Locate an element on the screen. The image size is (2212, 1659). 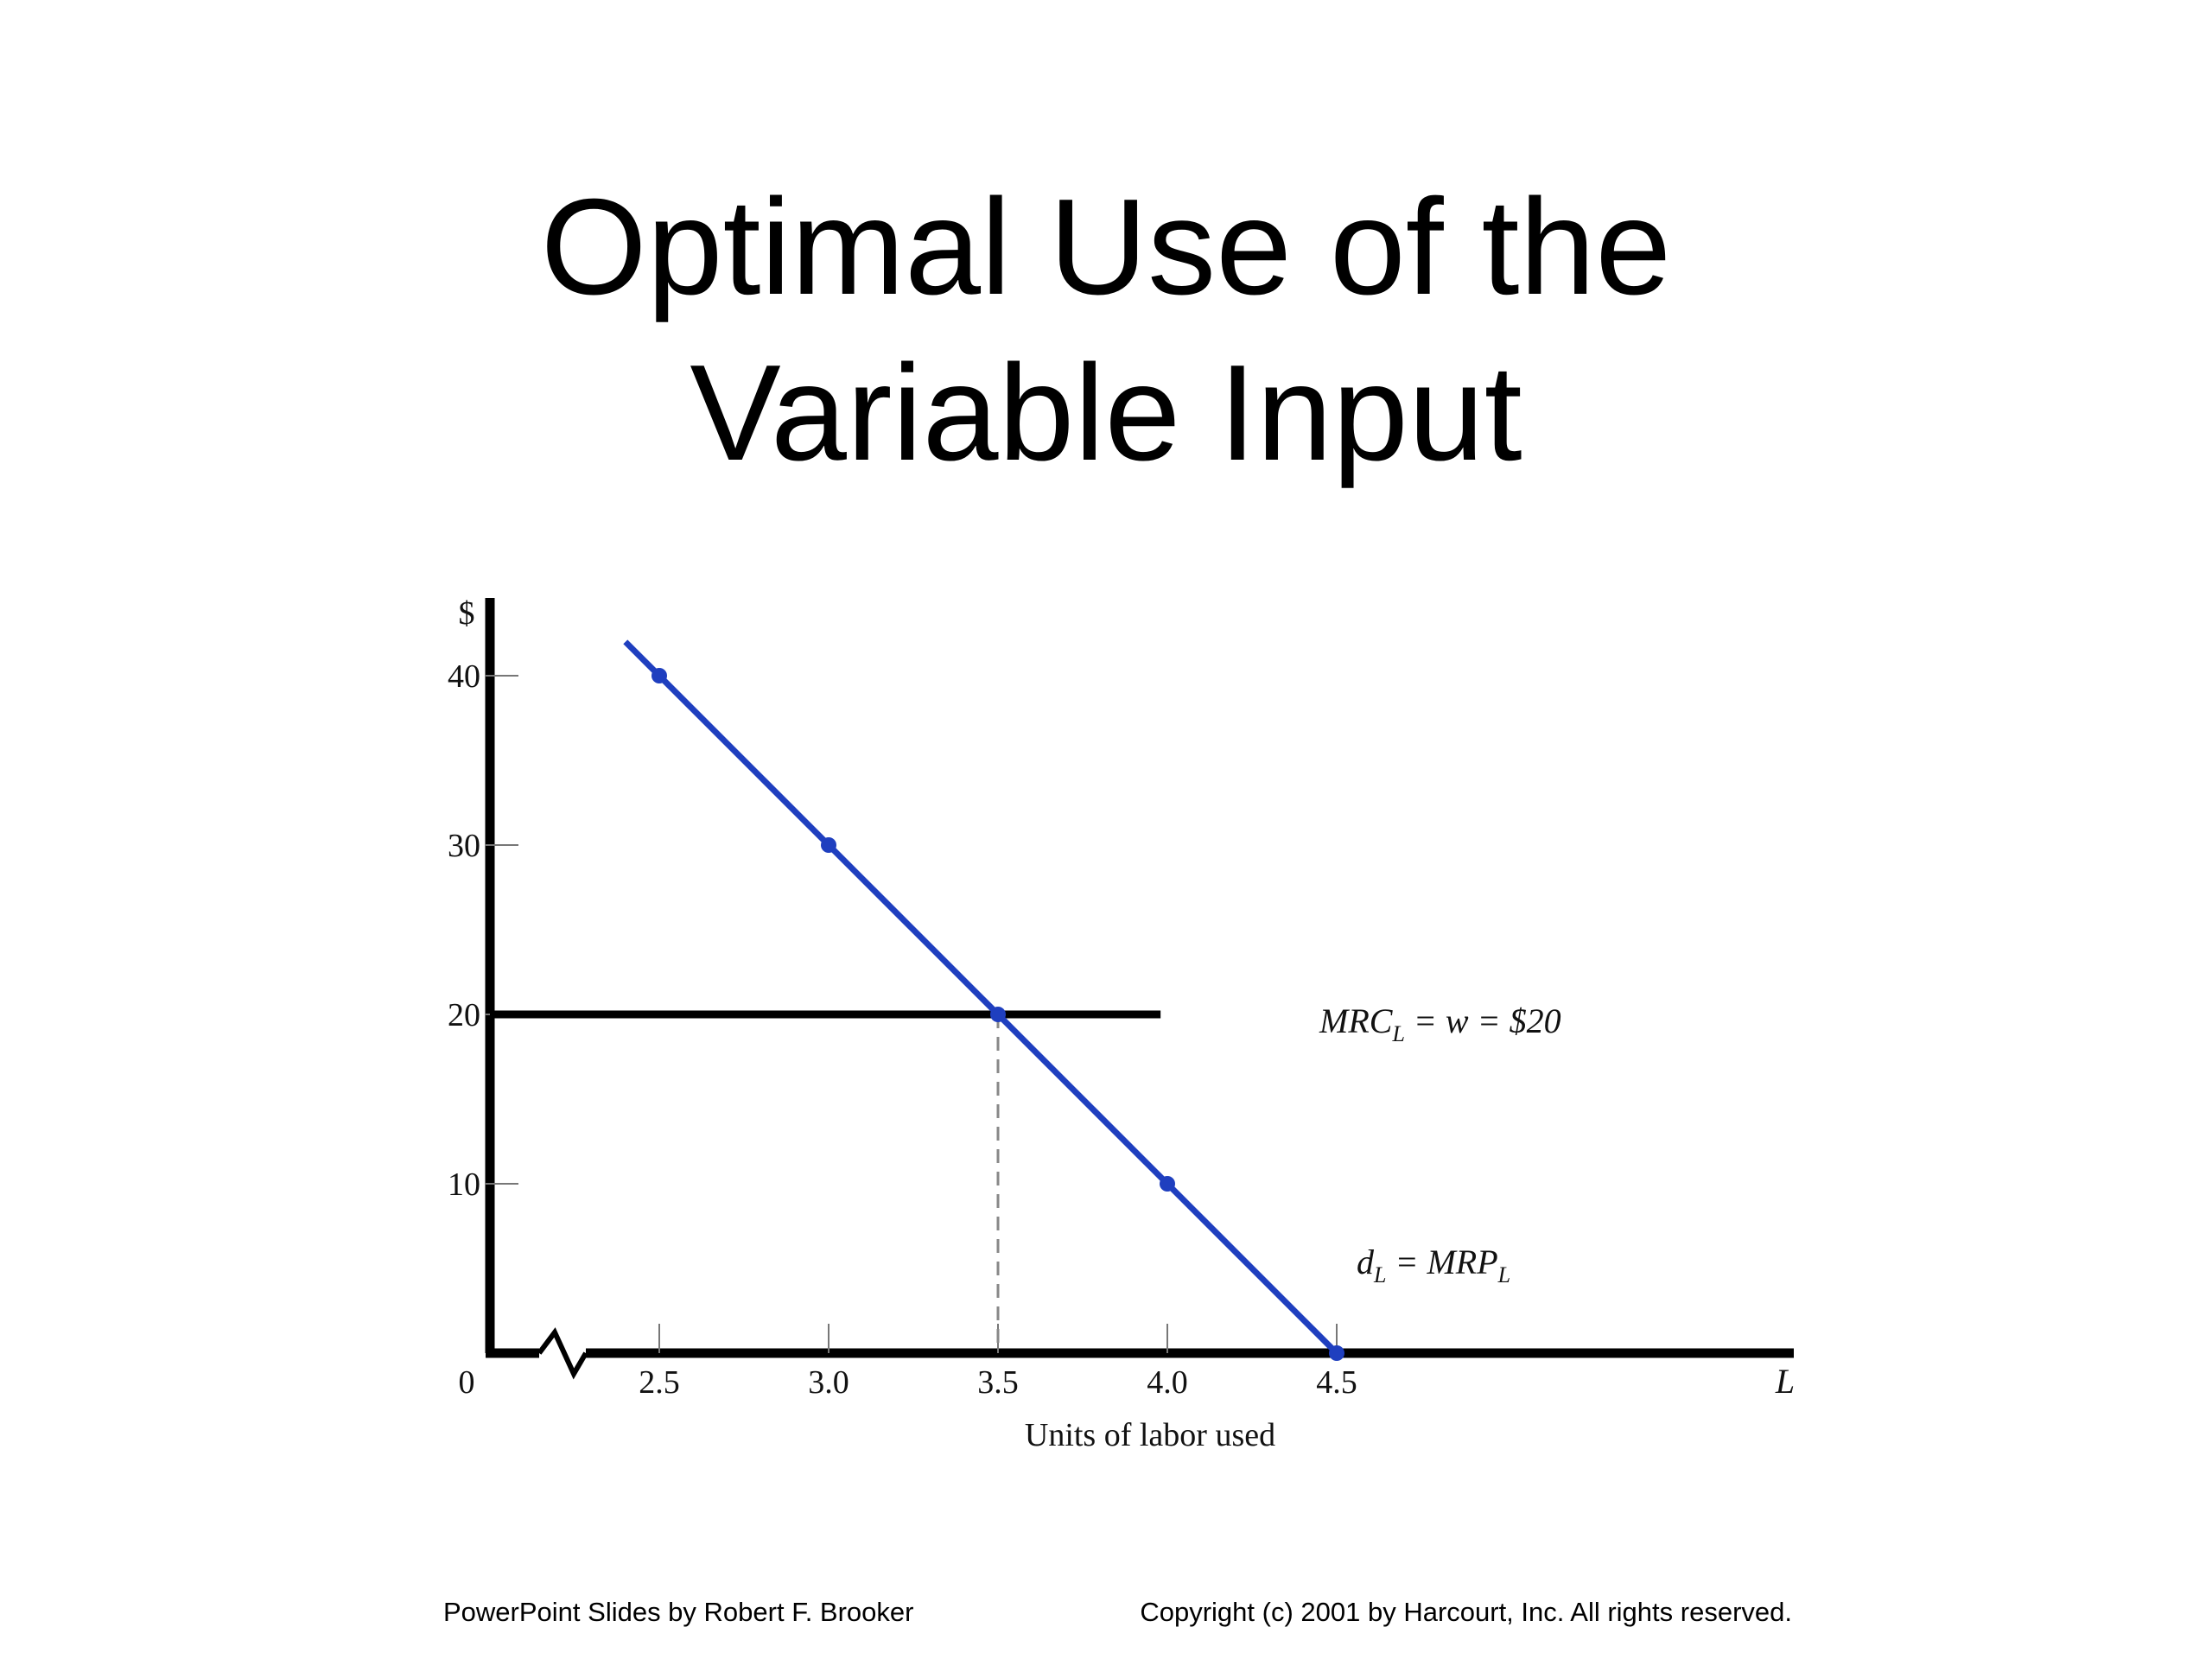
x-tick-label-2.5: 2.5 is located at coordinates (659, 1382).